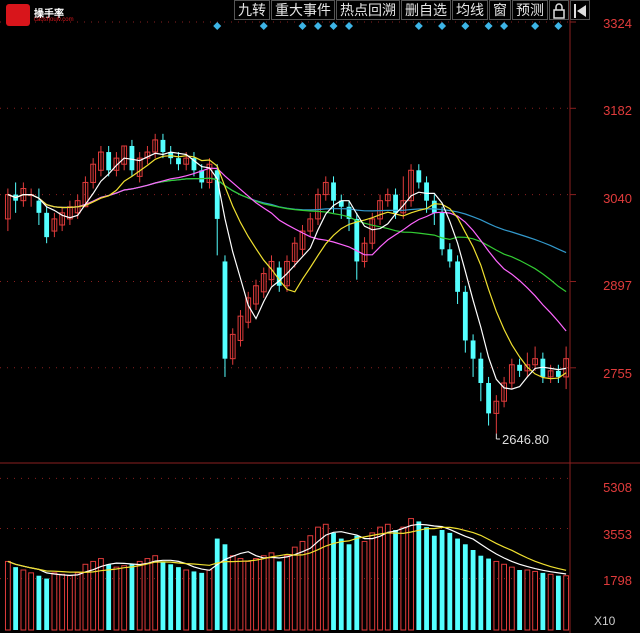 This screenshot has width=640, height=633. I want to click on price-axis-label: 3040, so click(617, 198).